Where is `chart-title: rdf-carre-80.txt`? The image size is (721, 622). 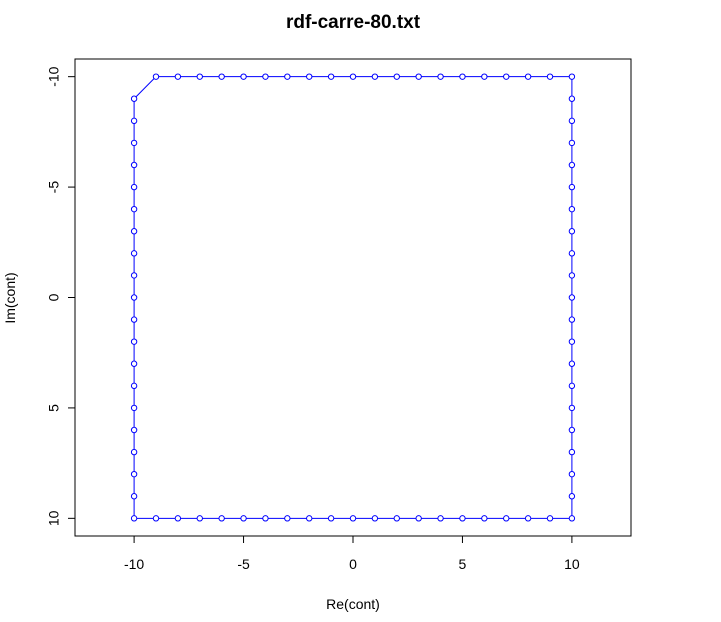 chart-title: rdf-carre-80.txt is located at coordinates (353, 22).